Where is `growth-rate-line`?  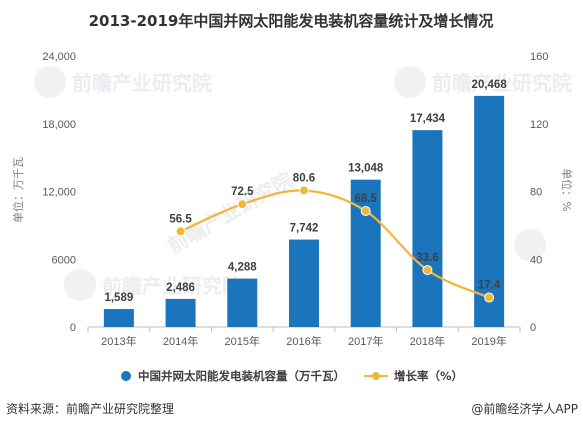
growth-rate-line is located at coordinates (335, 244).